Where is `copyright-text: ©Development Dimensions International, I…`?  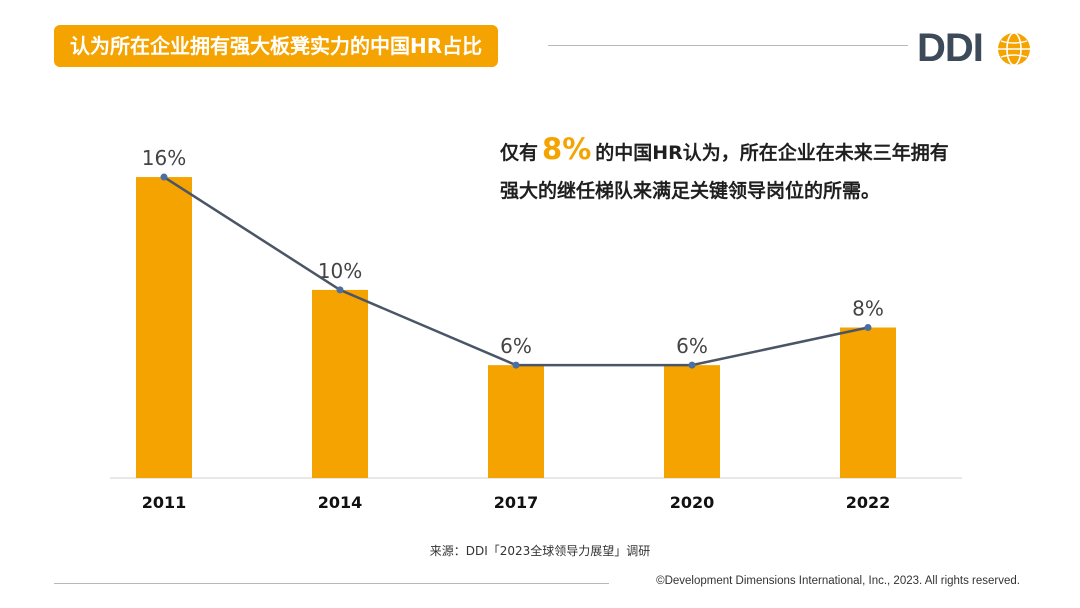
copyright-text: ©Development Dimensions International, I… is located at coordinates (838, 581).